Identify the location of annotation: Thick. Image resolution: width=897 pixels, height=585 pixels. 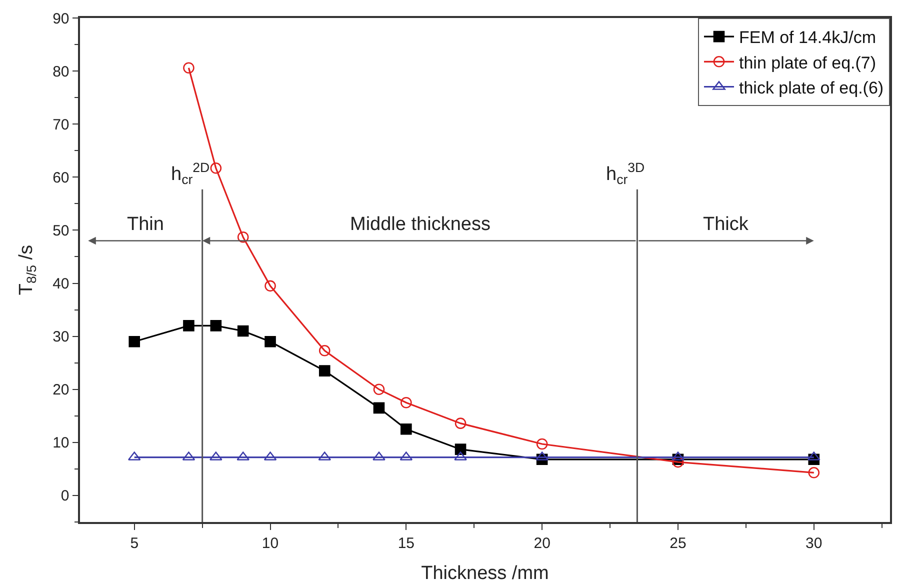
(726, 224).